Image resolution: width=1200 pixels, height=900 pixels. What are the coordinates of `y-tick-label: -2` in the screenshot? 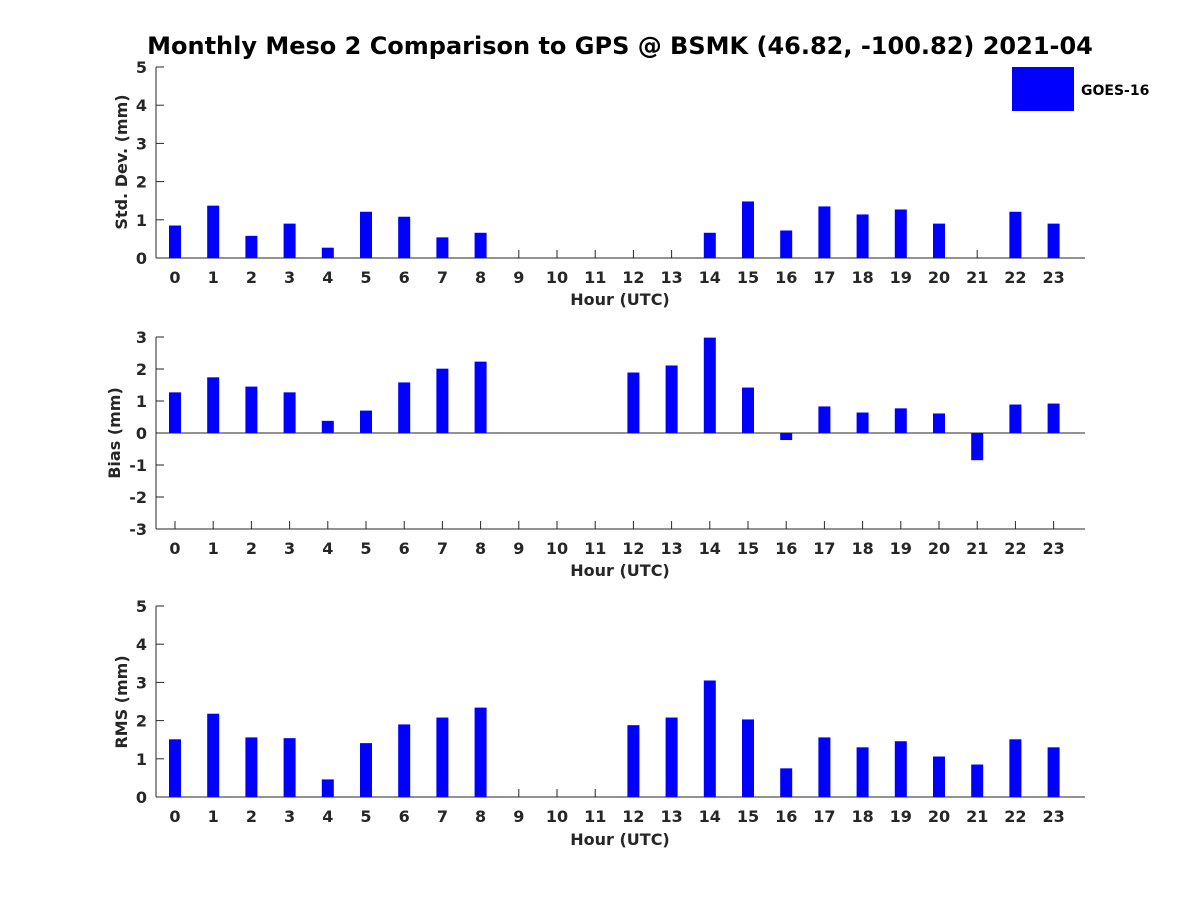 It's located at (138, 497).